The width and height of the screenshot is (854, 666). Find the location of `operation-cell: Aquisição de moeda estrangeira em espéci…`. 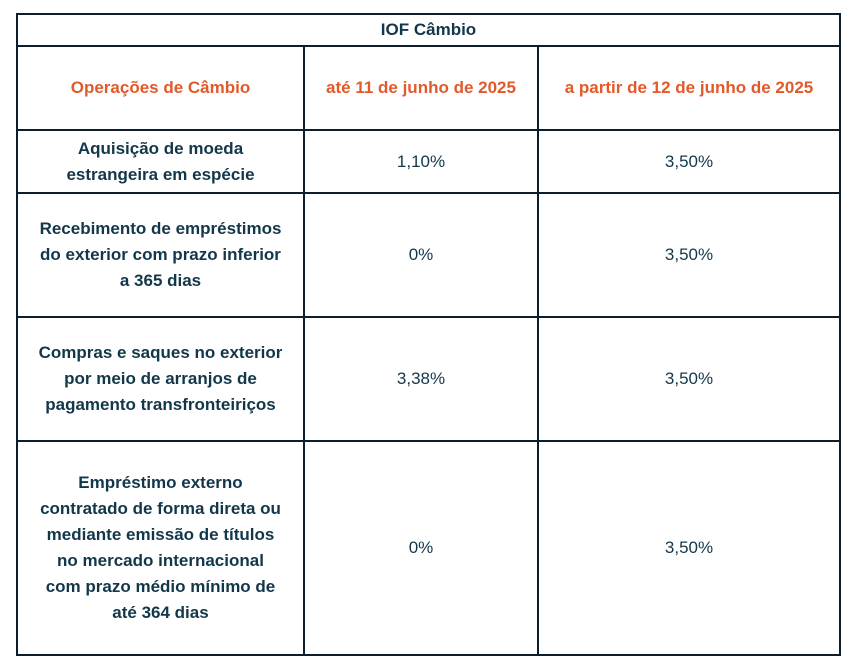

operation-cell: Aquisição de moeda estrangeira em espéci… is located at coordinates (160, 161).